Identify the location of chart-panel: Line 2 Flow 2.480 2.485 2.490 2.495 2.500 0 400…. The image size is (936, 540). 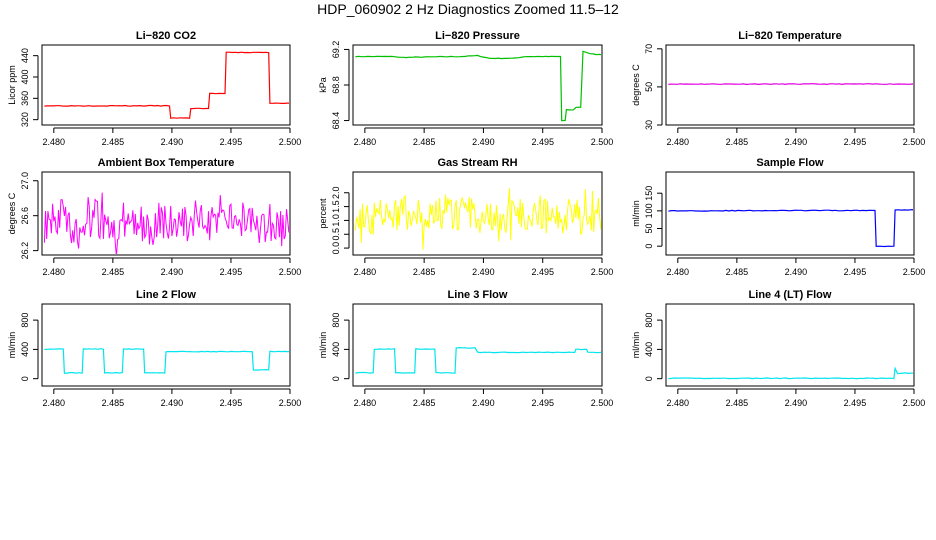
(154, 348).